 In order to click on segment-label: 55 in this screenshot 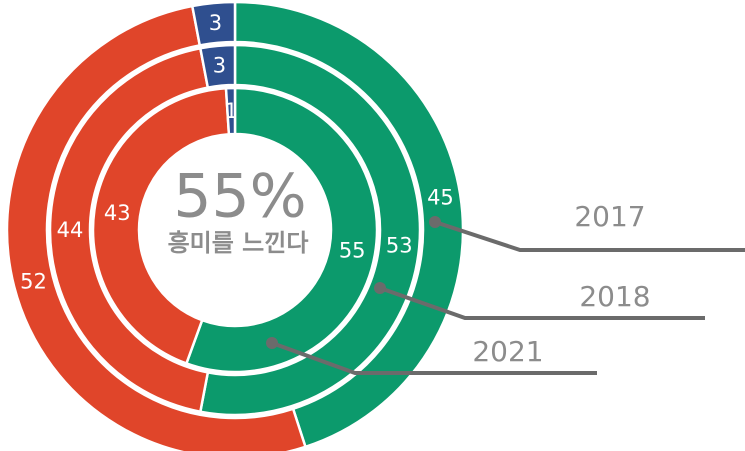, I will do `click(352, 251)`.